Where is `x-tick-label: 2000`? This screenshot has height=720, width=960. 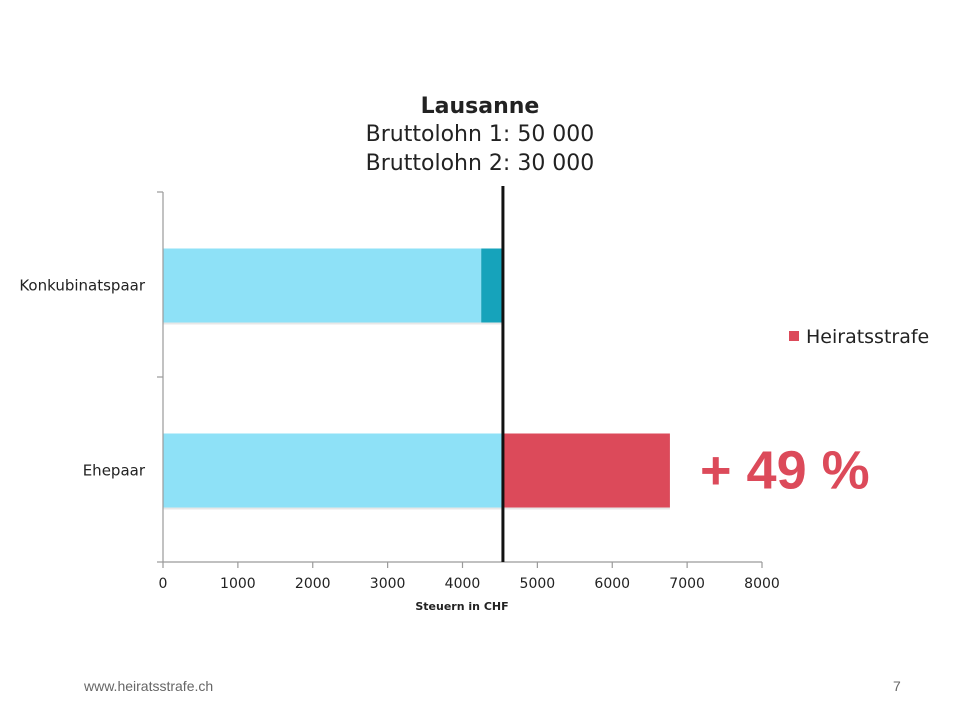
x-tick-label: 2000 is located at coordinates (313, 584).